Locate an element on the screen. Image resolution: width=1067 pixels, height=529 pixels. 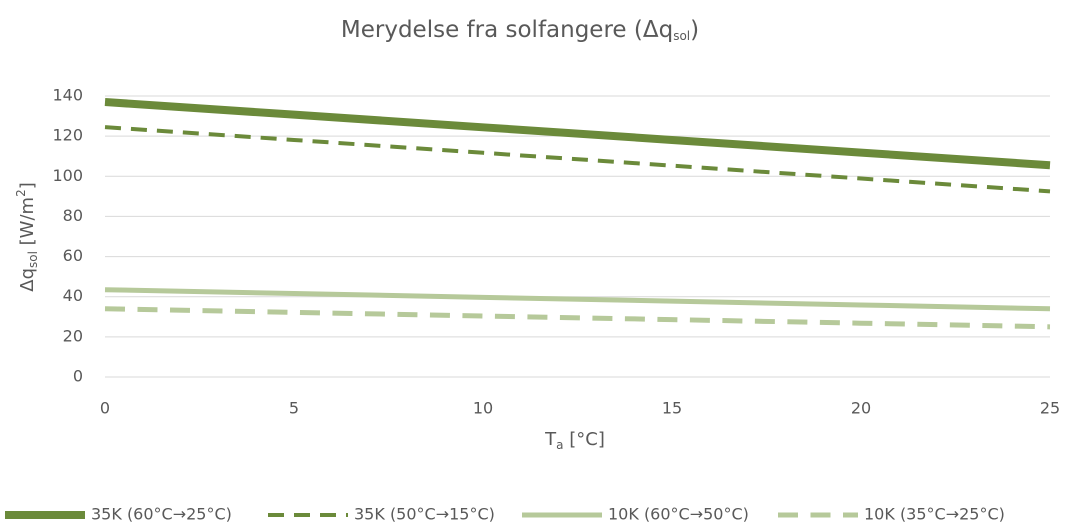
y-tick-label: 0 is located at coordinates (78, 376).